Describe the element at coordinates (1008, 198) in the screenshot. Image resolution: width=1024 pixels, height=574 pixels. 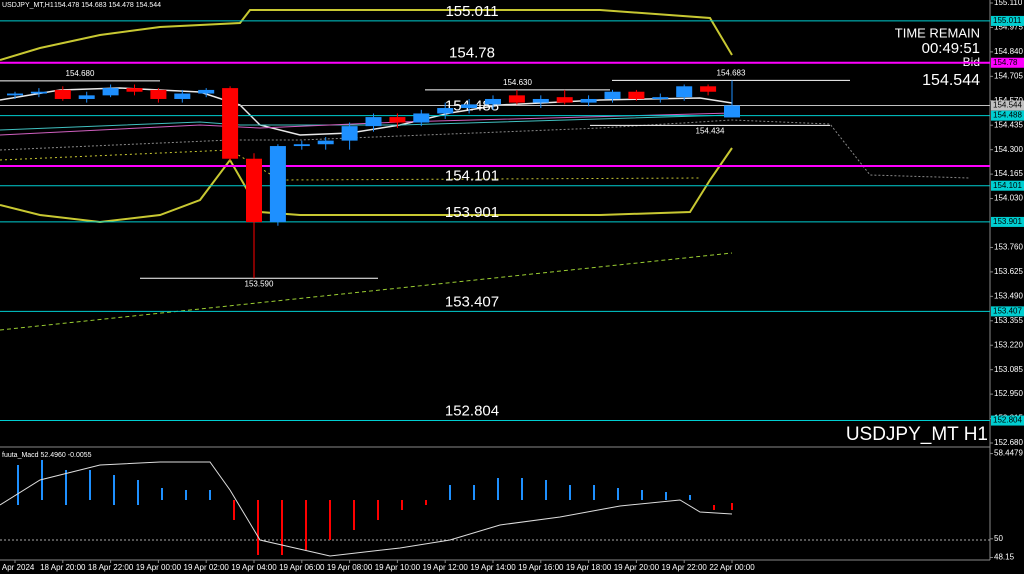
I see `y-tick-label: 154.030` at that location.